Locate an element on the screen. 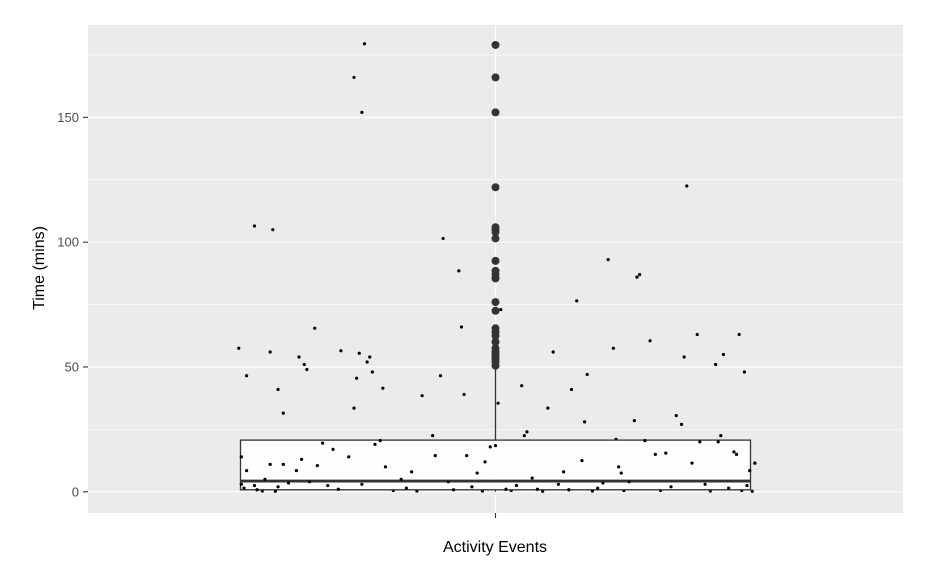  y-tick-label: 100 is located at coordinates (68, 242).